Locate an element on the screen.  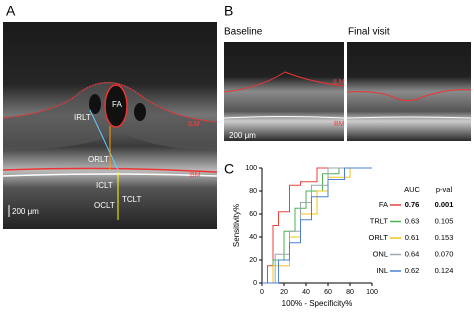
y-tick-label: 100 is located at coordinates (251, 168).